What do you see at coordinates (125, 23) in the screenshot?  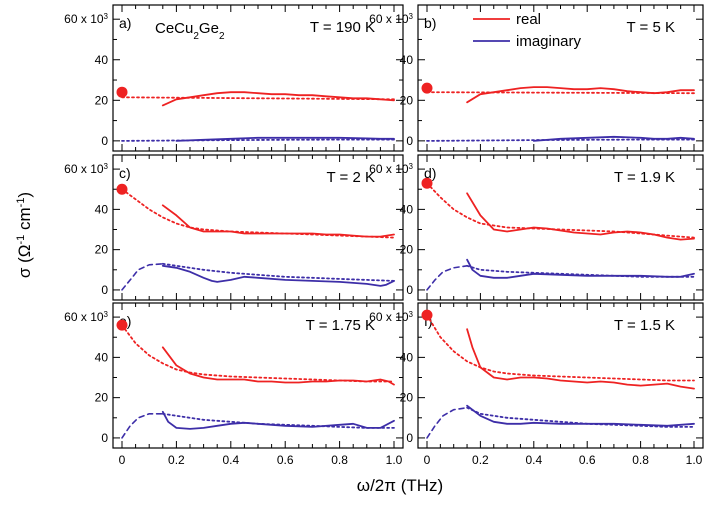 I see `panel-letter: a)` at bounding box center [125, 23].